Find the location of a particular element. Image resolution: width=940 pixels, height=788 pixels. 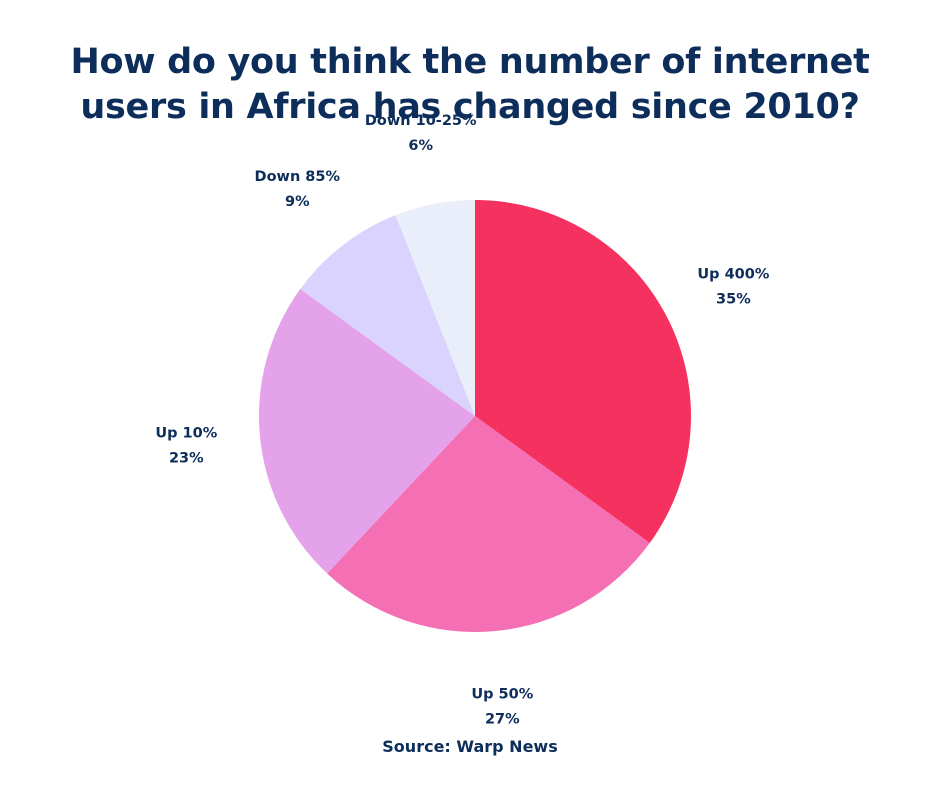

chart-title-line-2: users in Africa has changed since 2010? is located at coordinates (470, 107).